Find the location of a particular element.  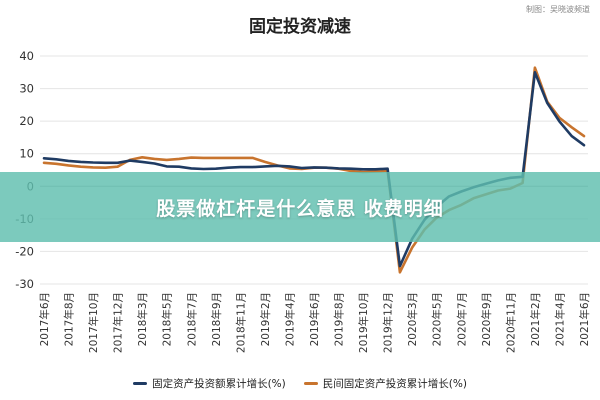

y-tick-label: 20 is located at coordinates (26, 121).